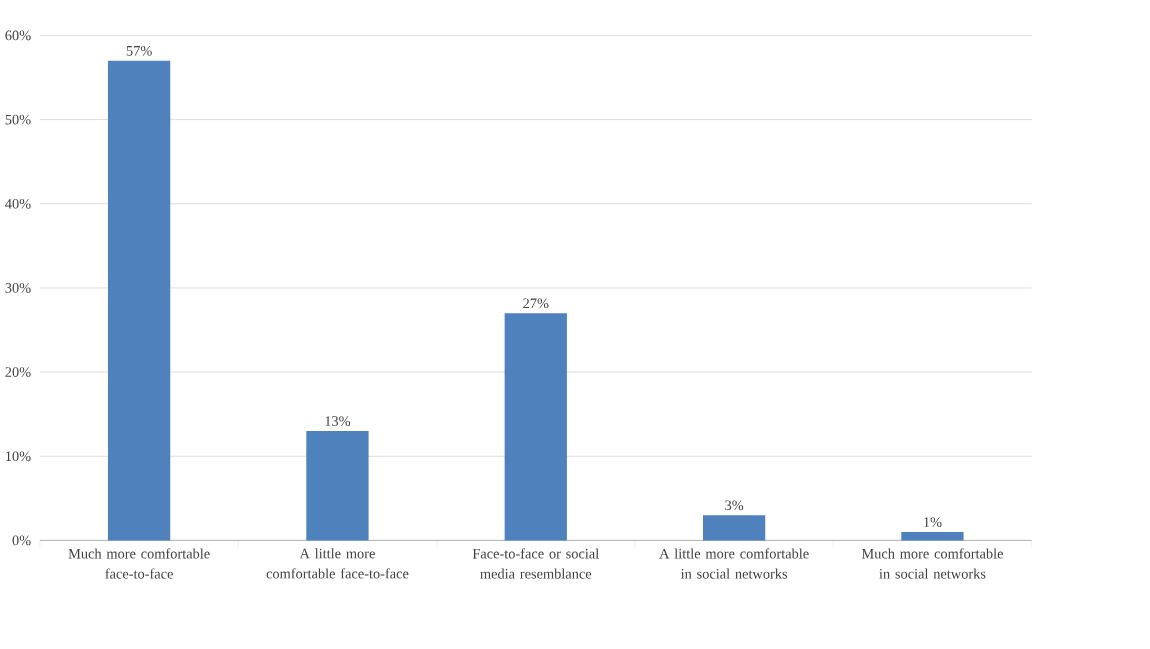  Describe the element at coordinates (536, 303) in the screenshot. I see `data-label: 27%` at that location.